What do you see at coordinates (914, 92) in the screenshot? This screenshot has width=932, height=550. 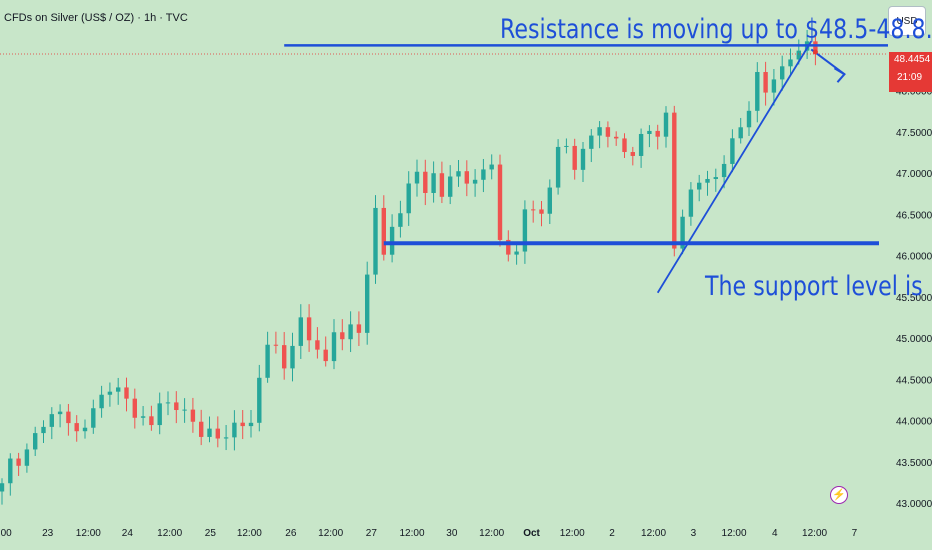 I see `y-tick-label: 48.0000` at bounding box center [914, 92].